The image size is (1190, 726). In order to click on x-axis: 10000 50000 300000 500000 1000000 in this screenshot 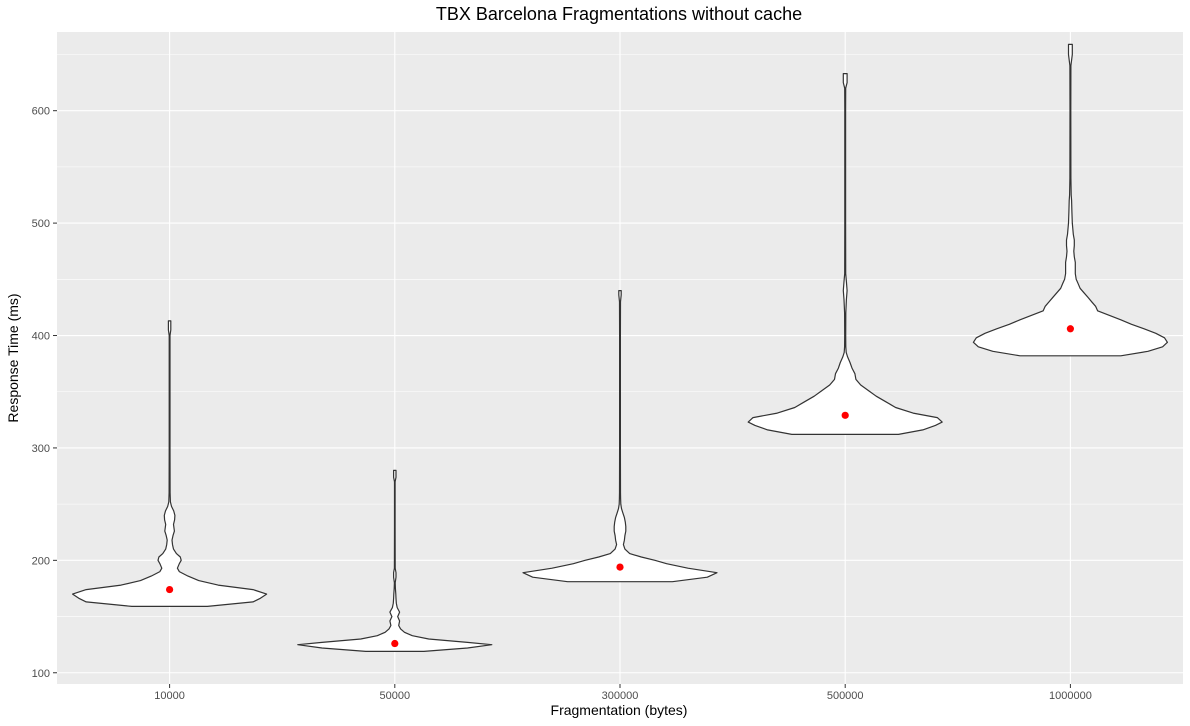, I will do `click(623, 693)`.